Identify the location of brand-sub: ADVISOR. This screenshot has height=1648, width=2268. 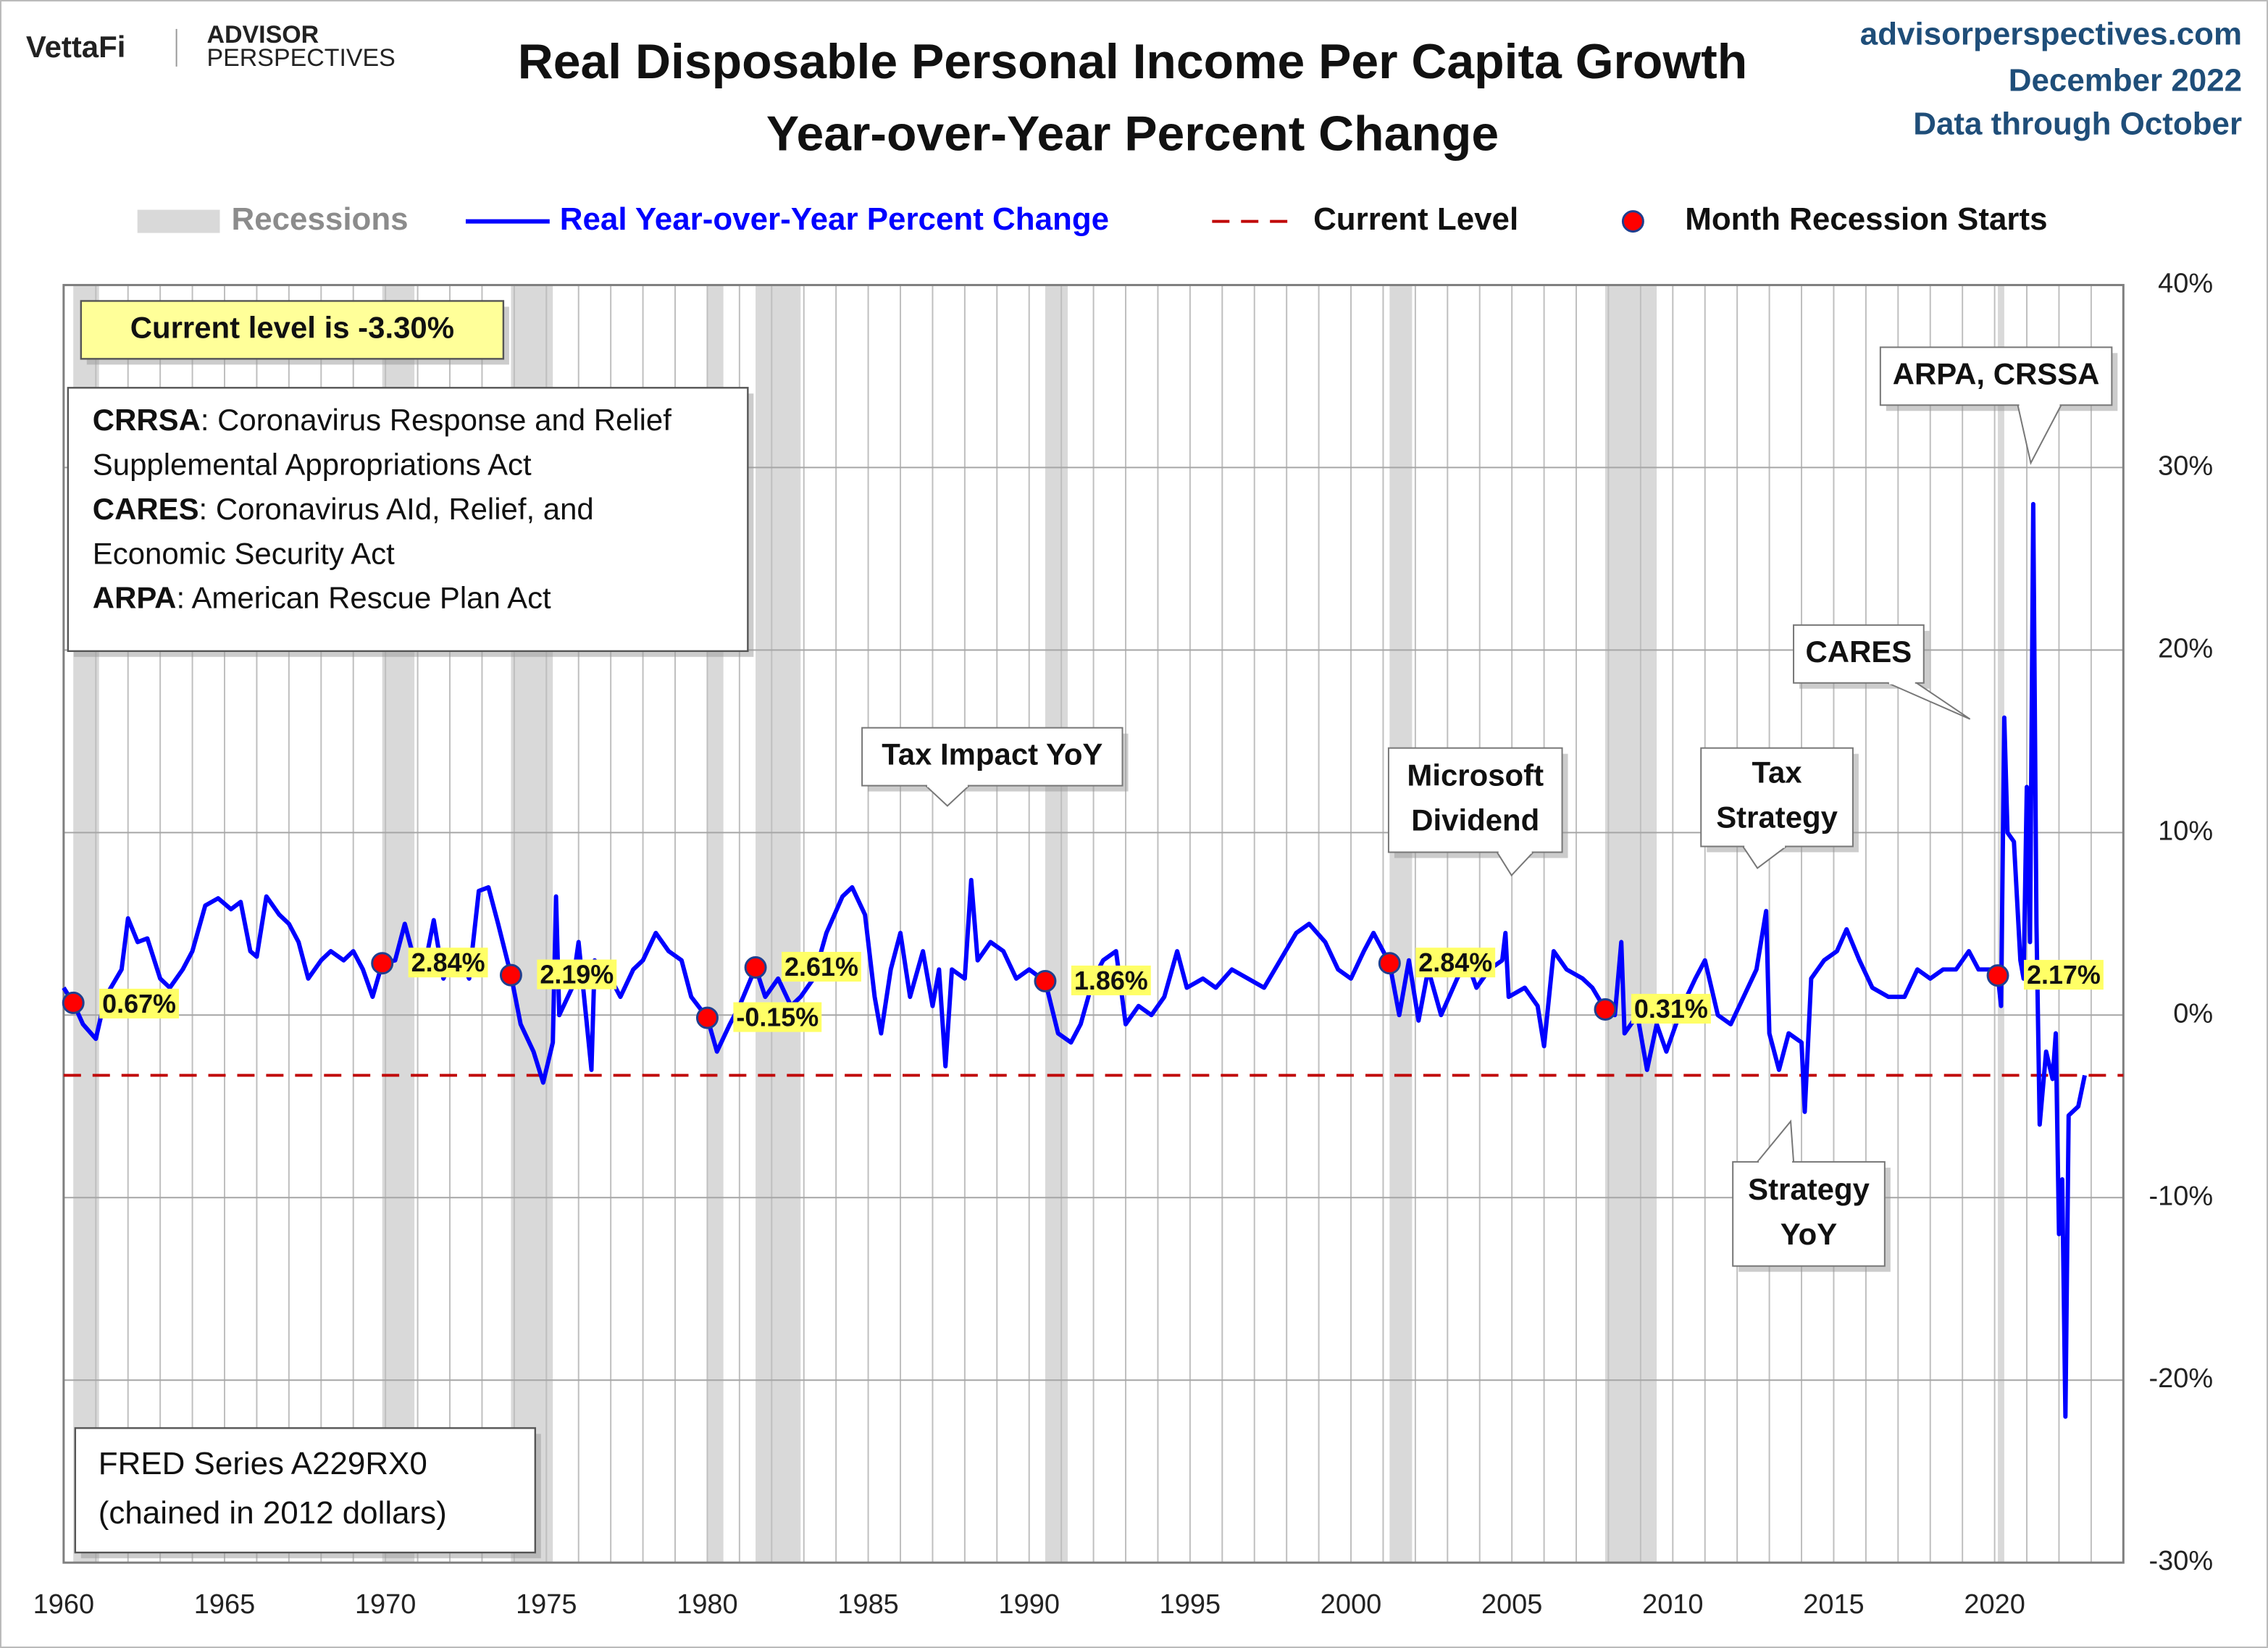
(263, 35).